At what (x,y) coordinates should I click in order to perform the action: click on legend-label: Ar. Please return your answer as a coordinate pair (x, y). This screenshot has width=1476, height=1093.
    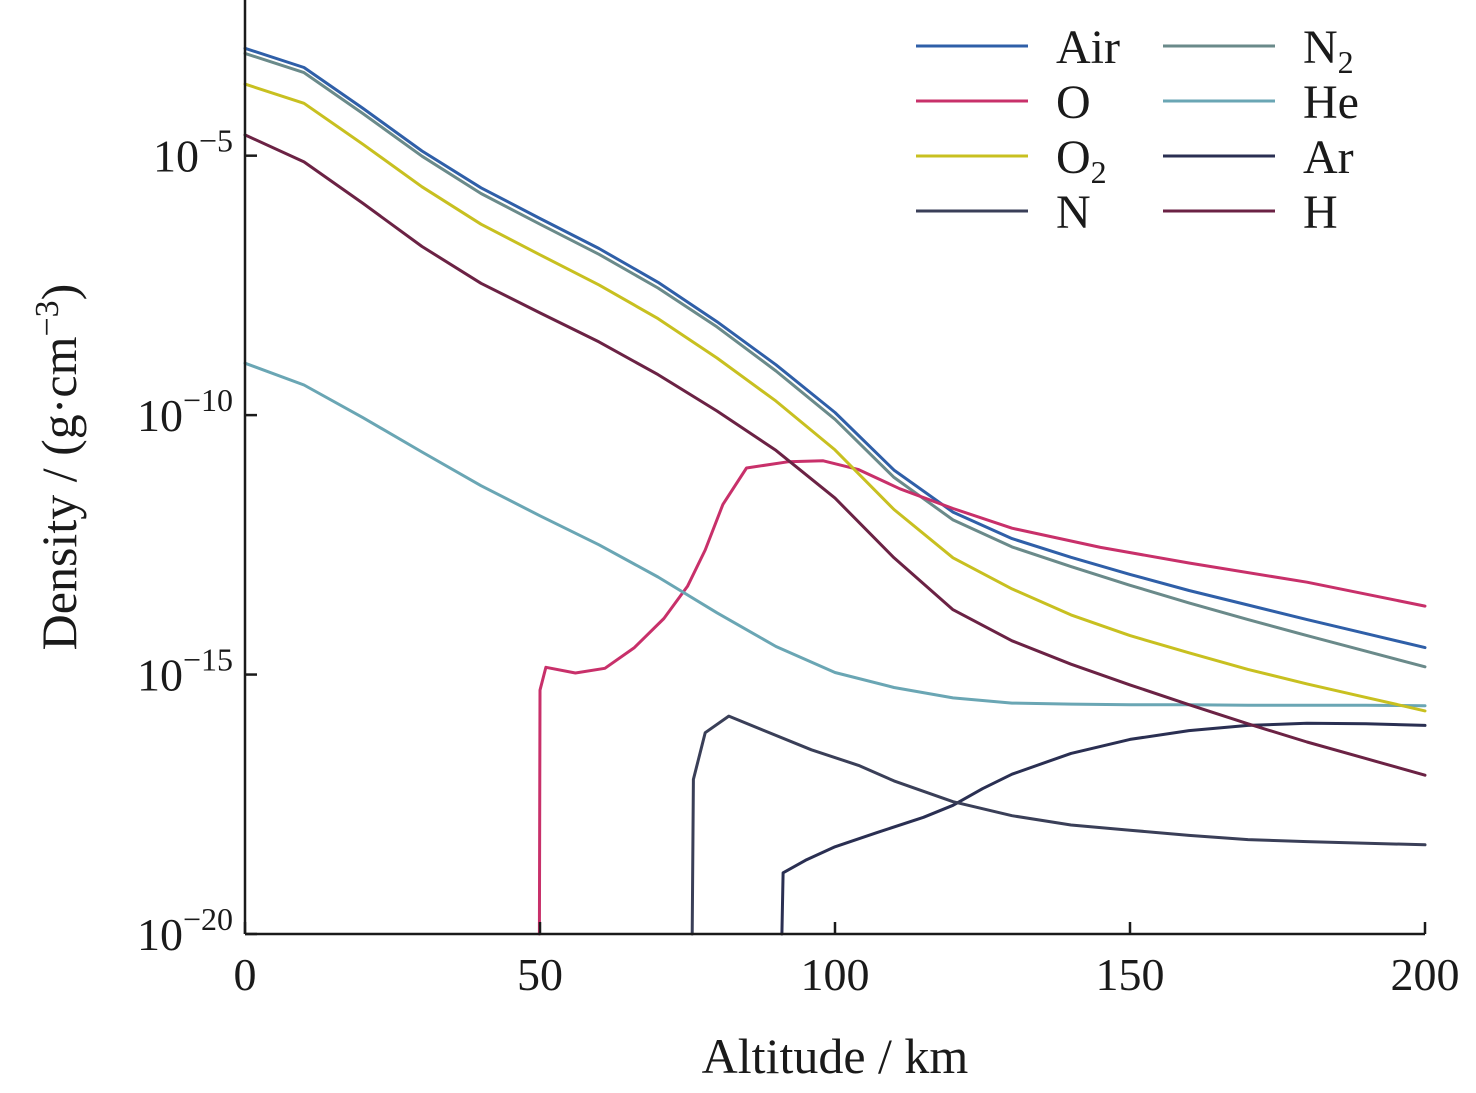
    Looking at the image, I should click on (1328, 157).